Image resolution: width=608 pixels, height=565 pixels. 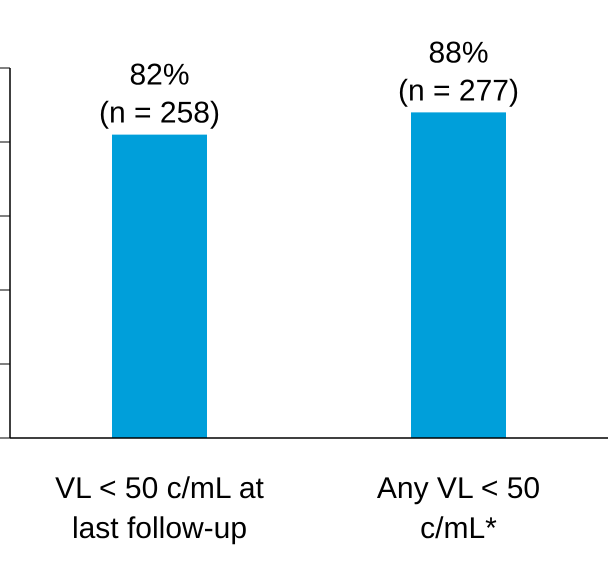 What do you see at coordinates (458, 72) in the screenshot?
I see `data-label: 88% (n = 277)` at bounding box center [458, 72].